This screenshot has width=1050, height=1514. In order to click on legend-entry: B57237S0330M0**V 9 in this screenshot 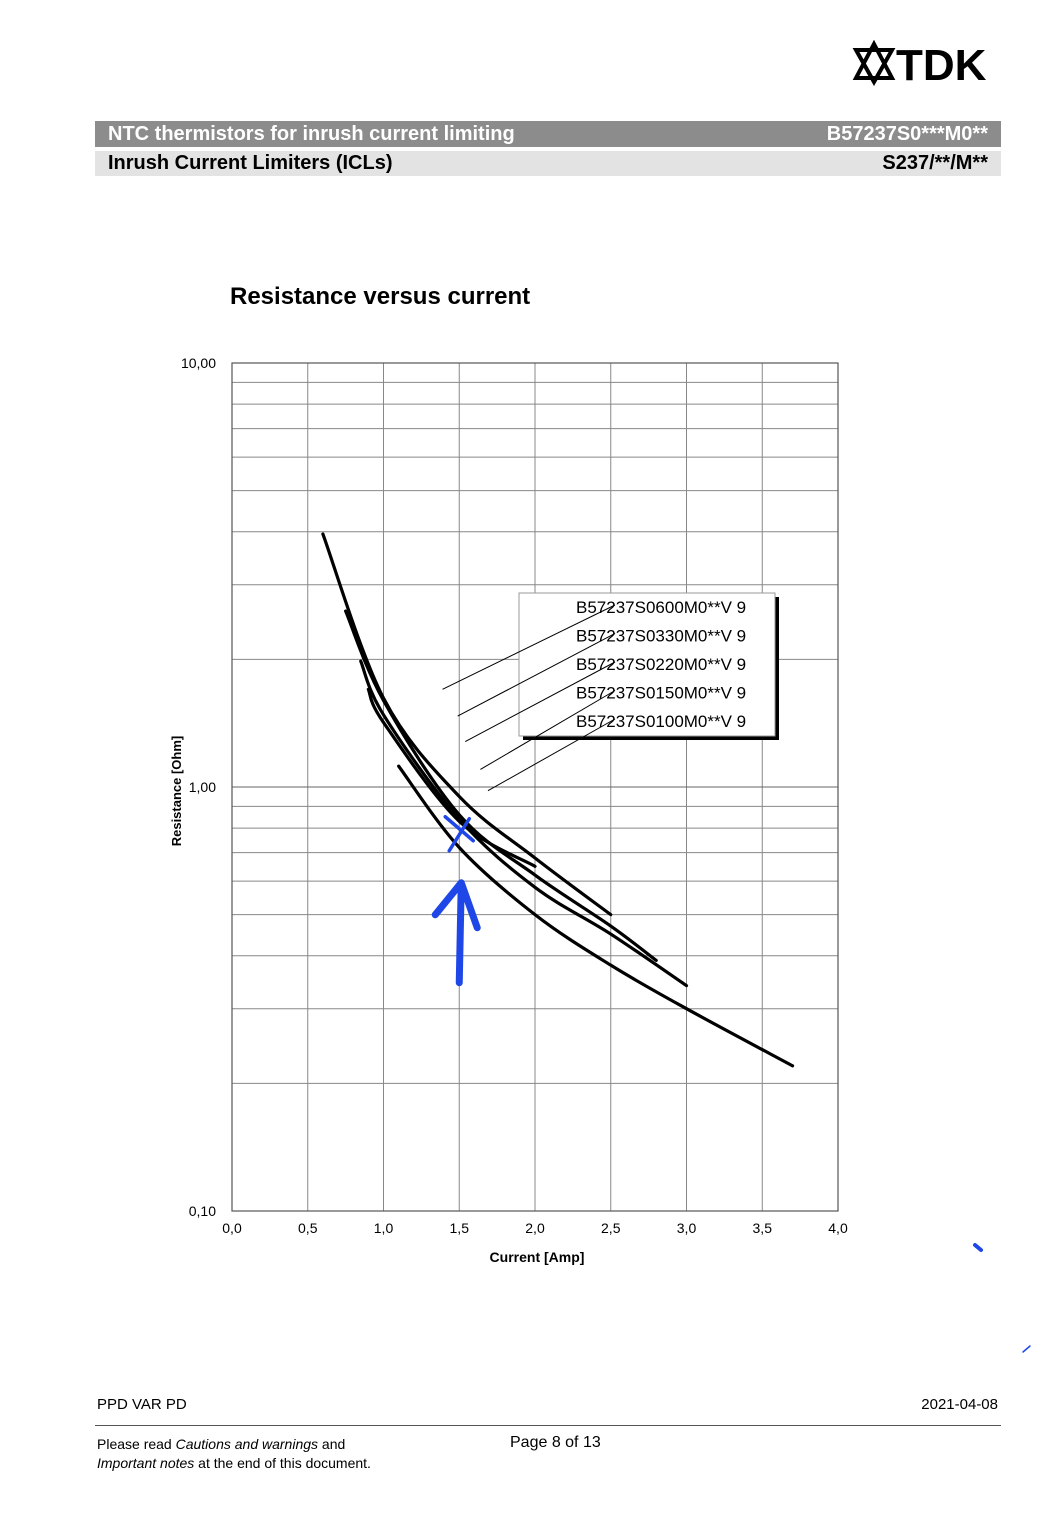, I will do `click(661, 636)`.